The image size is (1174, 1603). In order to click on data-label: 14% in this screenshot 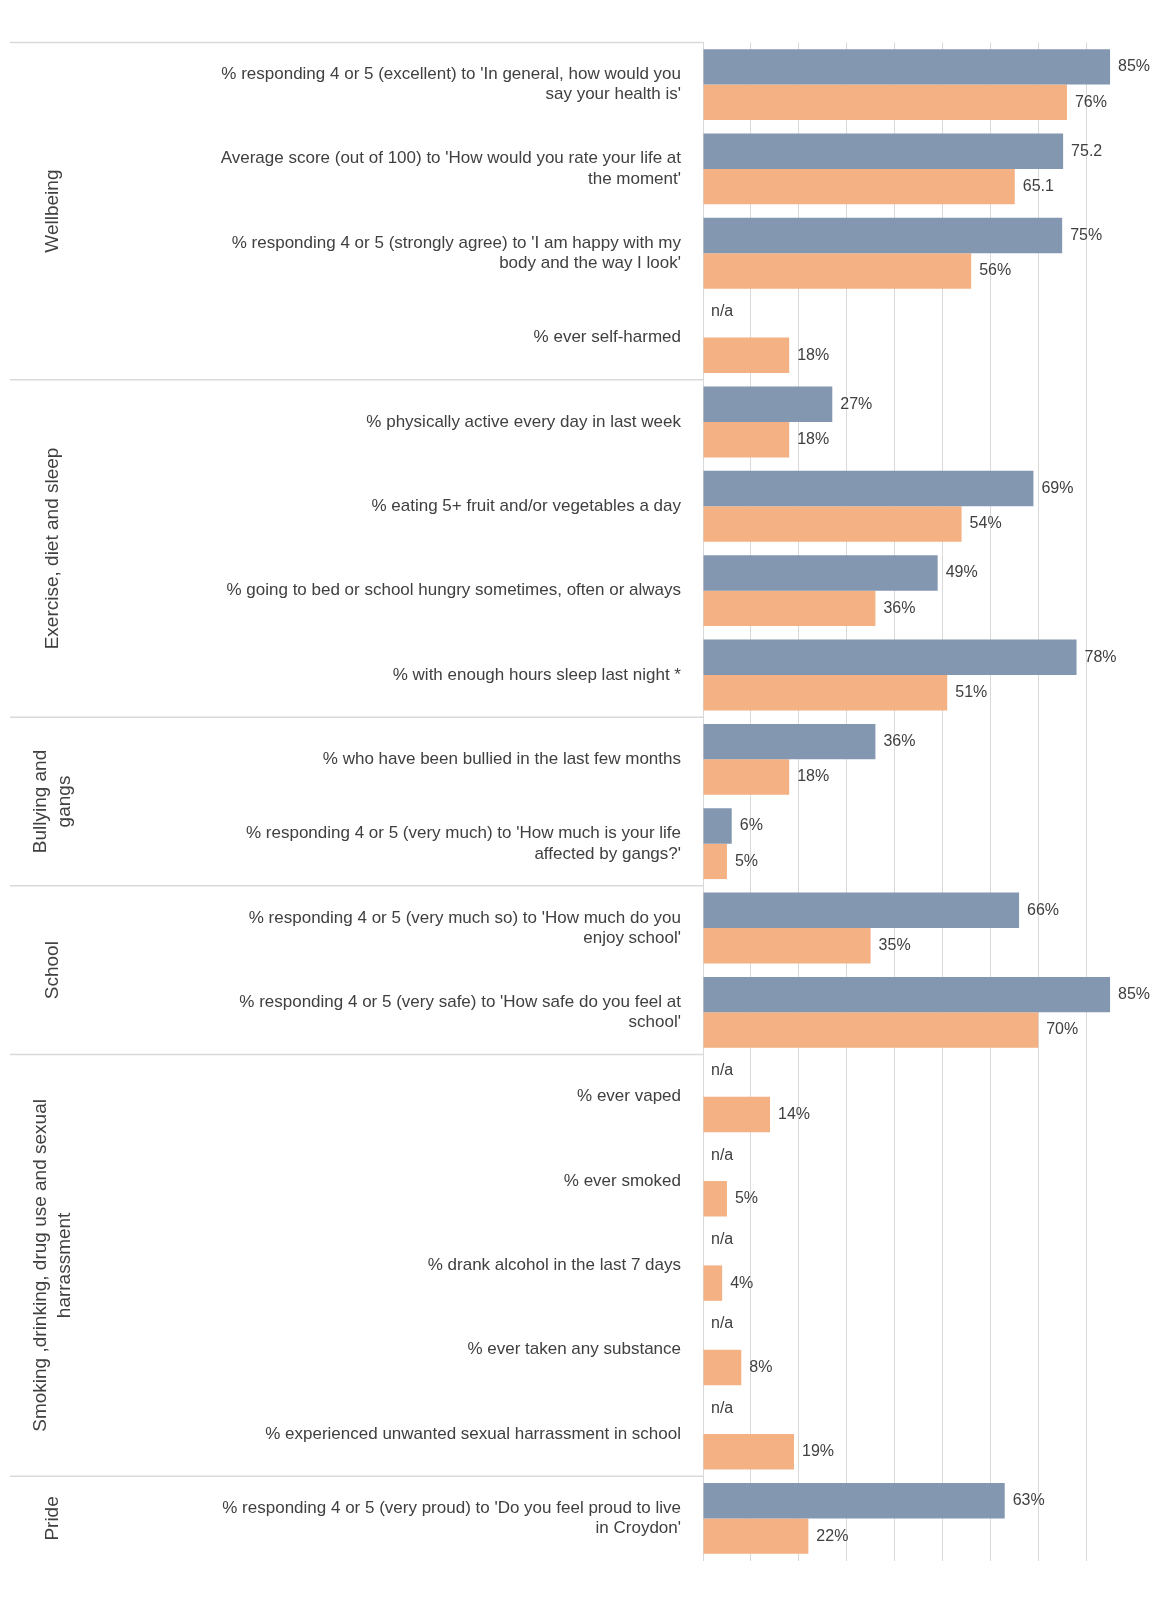, I will do `click(794, 1113)`.